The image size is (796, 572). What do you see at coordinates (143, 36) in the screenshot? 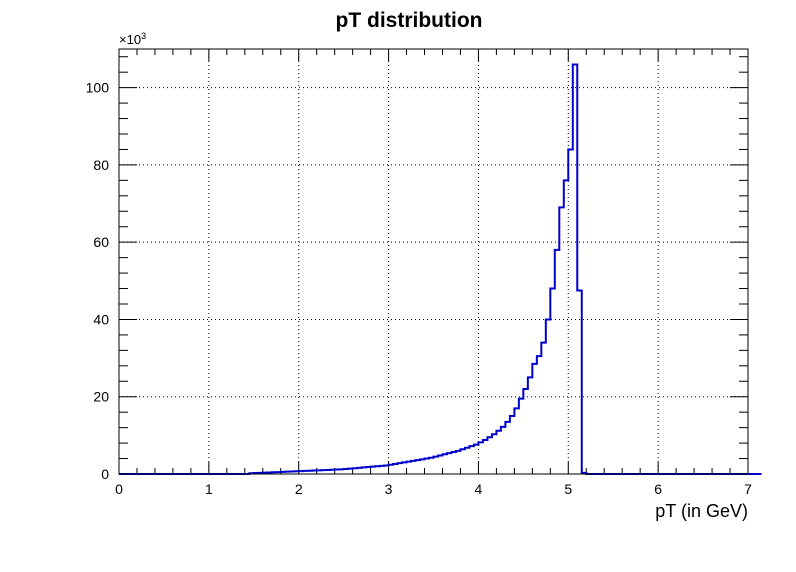
I see `y-multiplier-exponent: 3` at bounding box center [143, 36].